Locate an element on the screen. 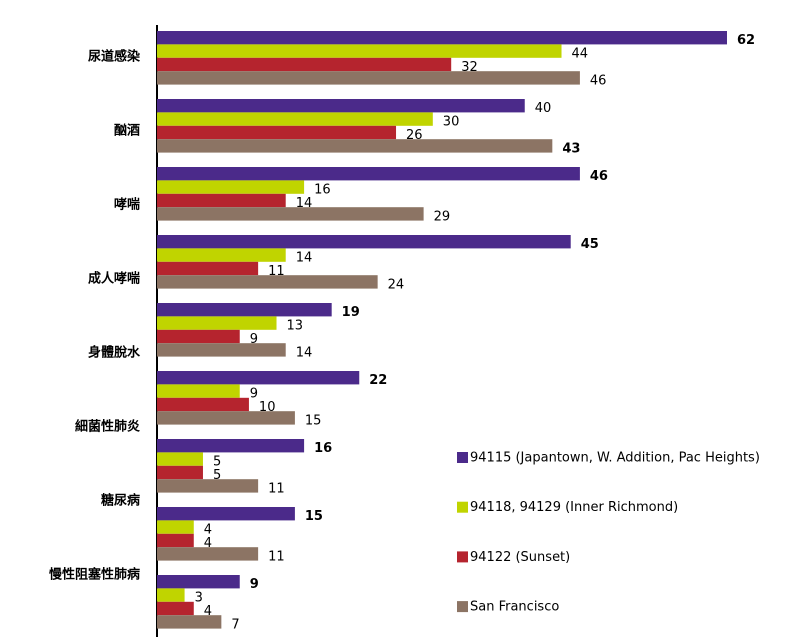 This screenshot has width=786, height=637. value-label: 13 is located at coordinates (295, 326).